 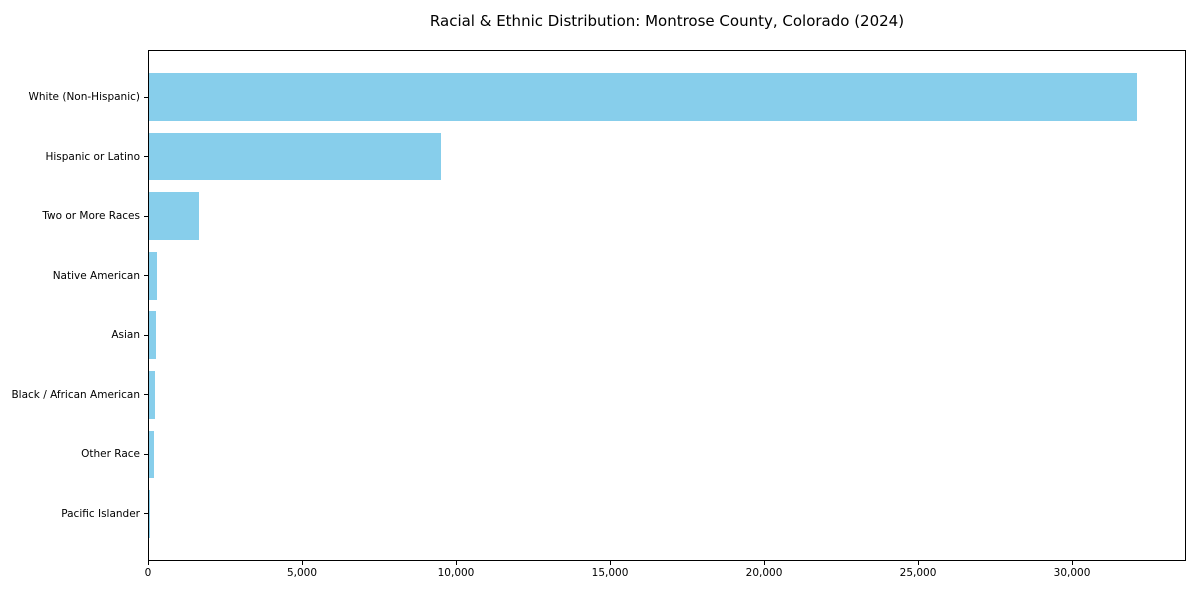 I want to click on bar-black-african-american, so click(x=152, y=395).